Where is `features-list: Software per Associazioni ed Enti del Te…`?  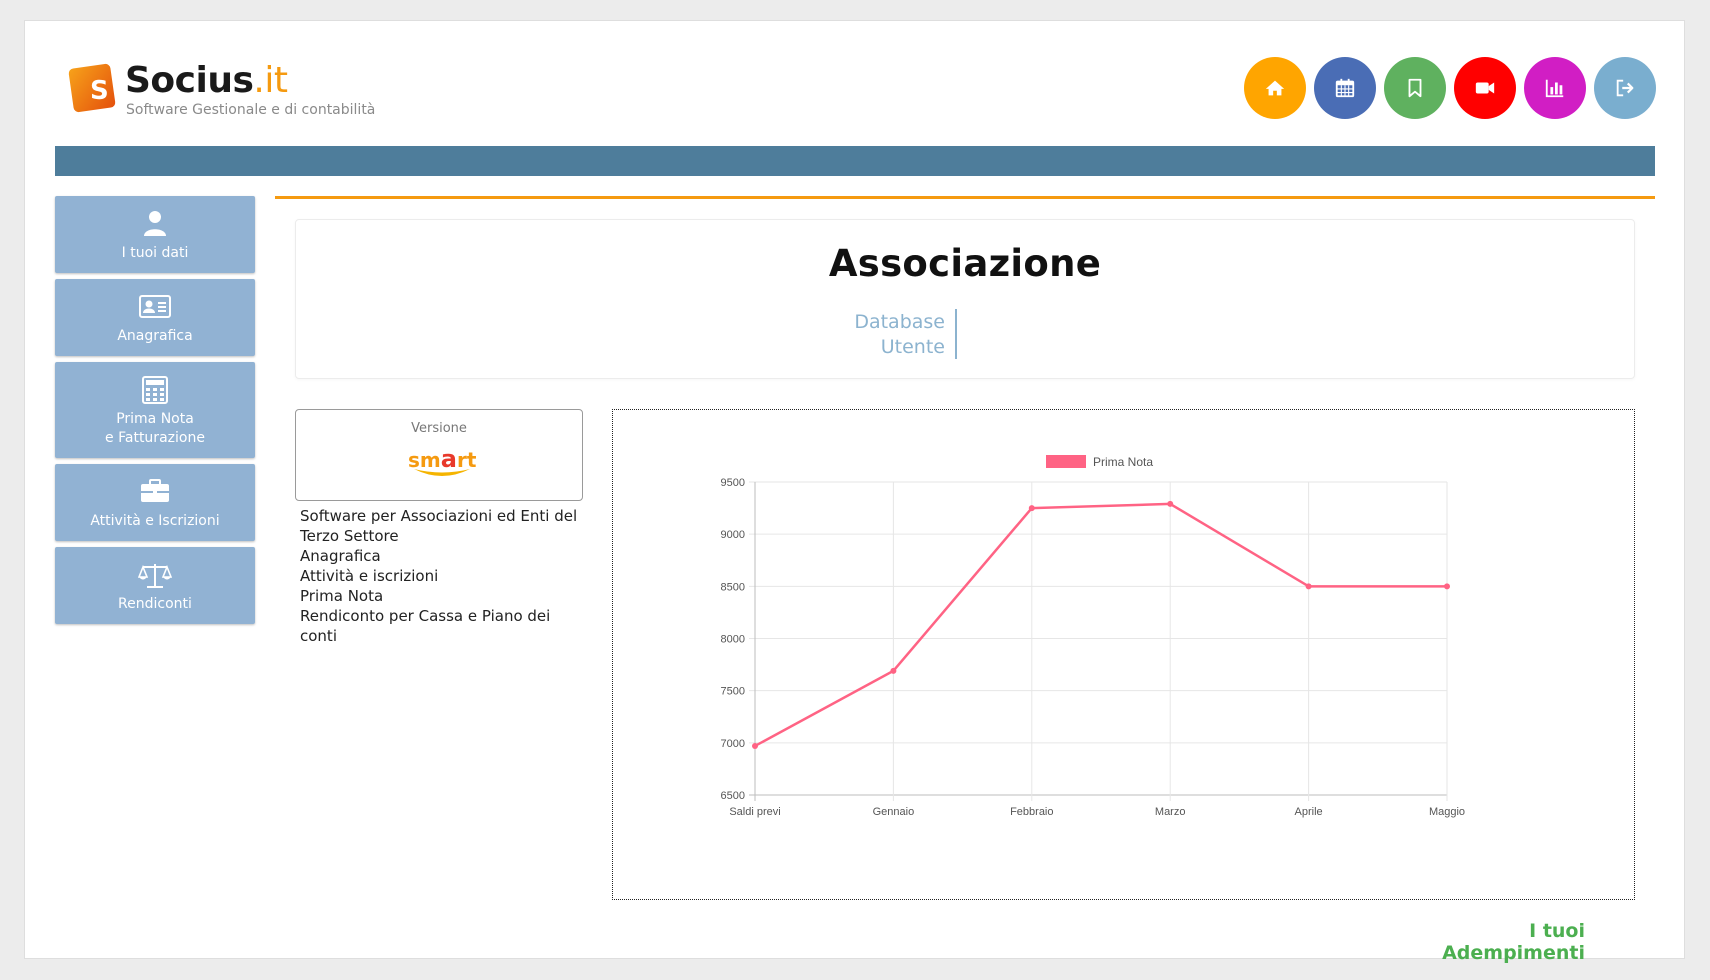
features-list: Software per Associazioni ed Enti del Te… is located at coordinates (440, 576).